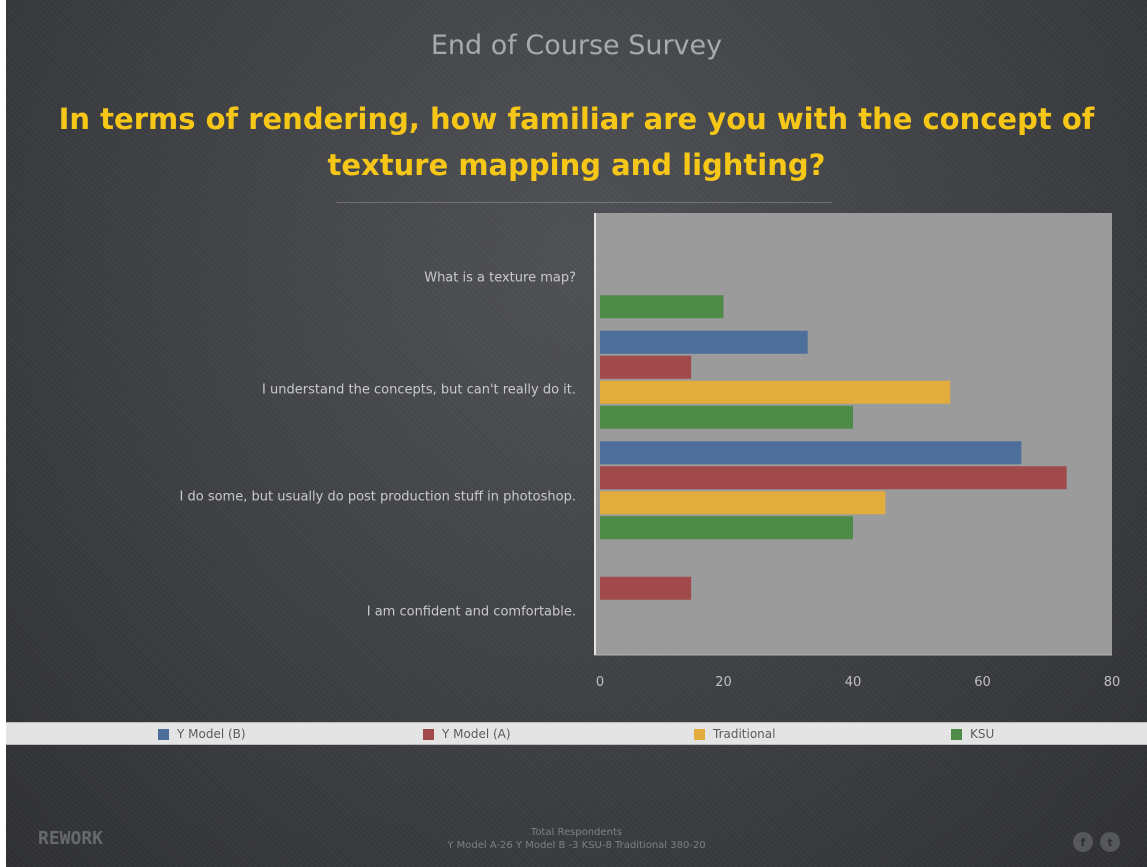 This screenshot has height=867, width=1147. What do you see at coordinates (853, 682) in the screenshot?
I see `x-tick-label: 40` at bounding box center [853, 682].